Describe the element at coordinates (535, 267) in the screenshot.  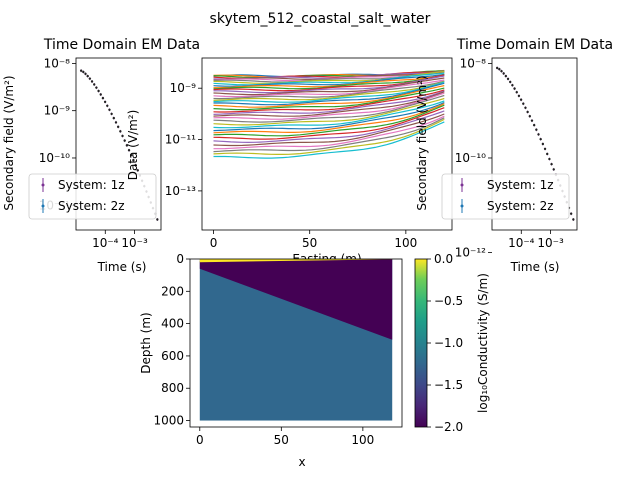
I see `right-x-axis-label: Time (s)` at that location.